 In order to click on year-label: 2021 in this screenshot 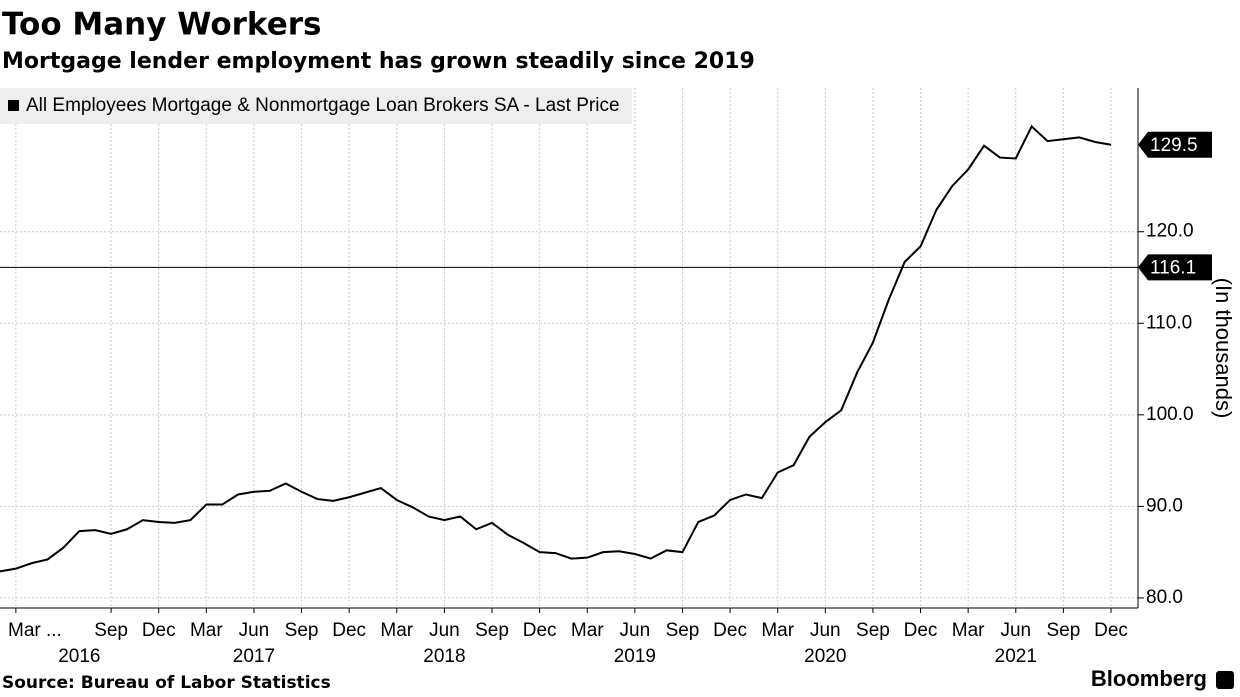, I will do `click(1016, 656)`.